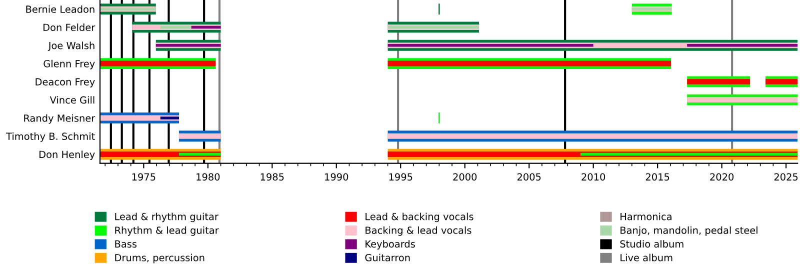 This screenshot has height=270, width=800. Describe the element at coordinates (60, 9) in the screenshot. I see `y-tick-label: Bernie Leadon` at that location.